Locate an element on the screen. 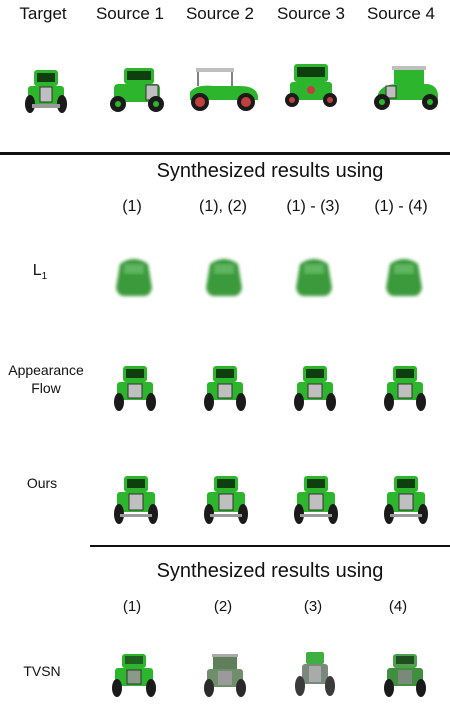 This screenshot has width=450, height=727. ours-result-2-image is located at coordinates (226, 500).